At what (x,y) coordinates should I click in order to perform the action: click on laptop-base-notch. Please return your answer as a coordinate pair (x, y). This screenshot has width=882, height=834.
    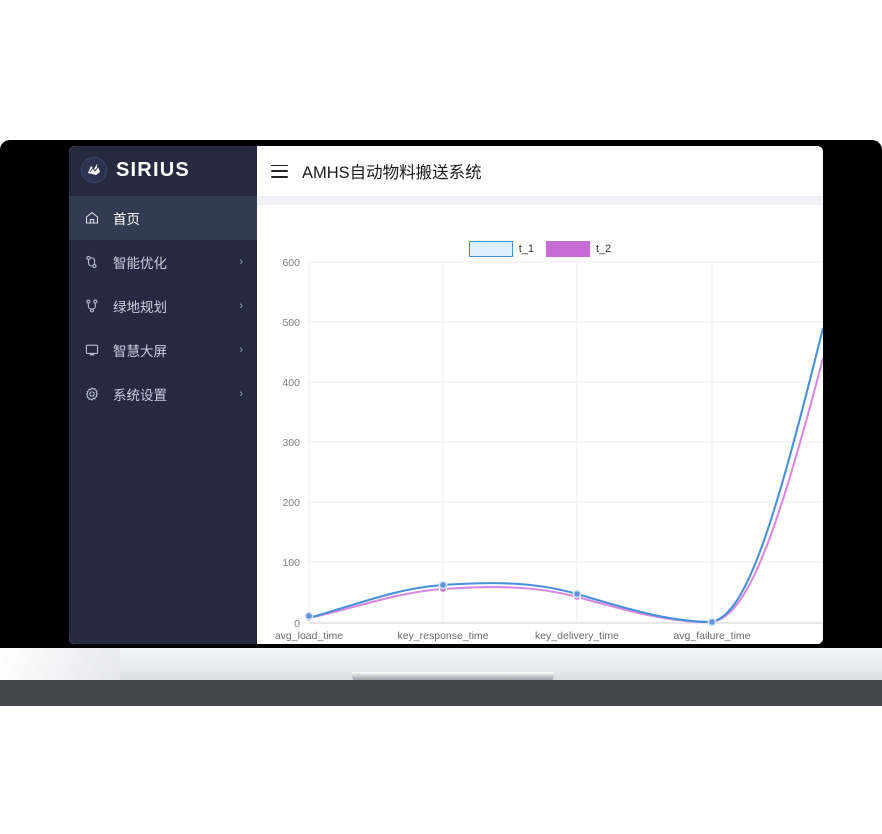
    Looking at the image, I should click on (453, 677).